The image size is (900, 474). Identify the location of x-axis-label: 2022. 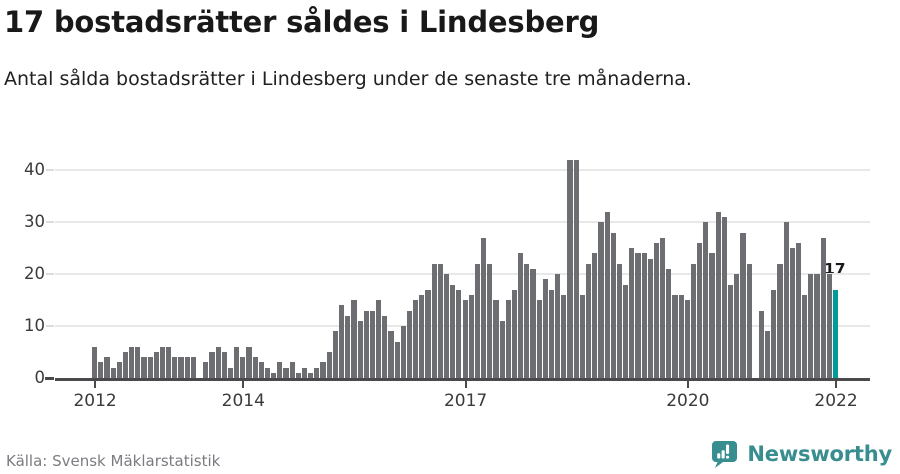
(836, 401).